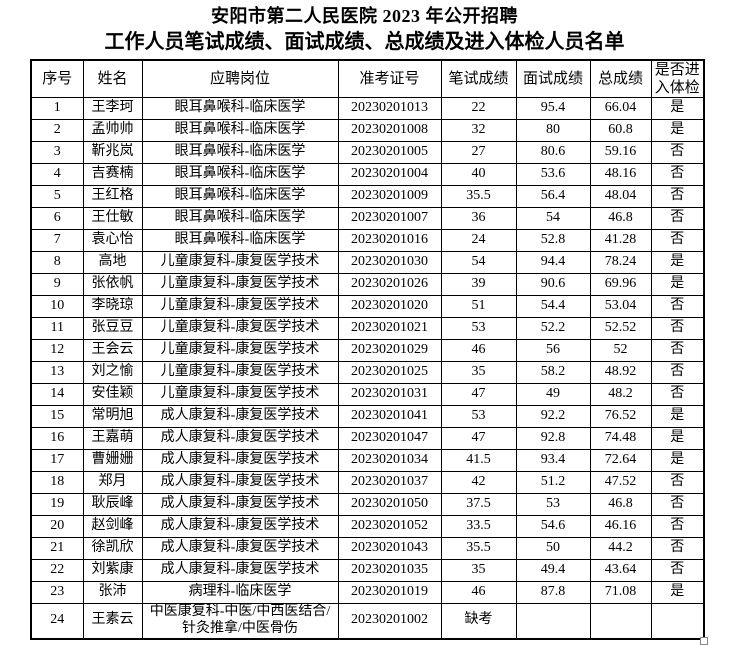 The image size is (729, 645). What do you see at coordinates (112, 196) in the screenshot?
I see `cell-name: 王红格` at bounding box center [112, 196].